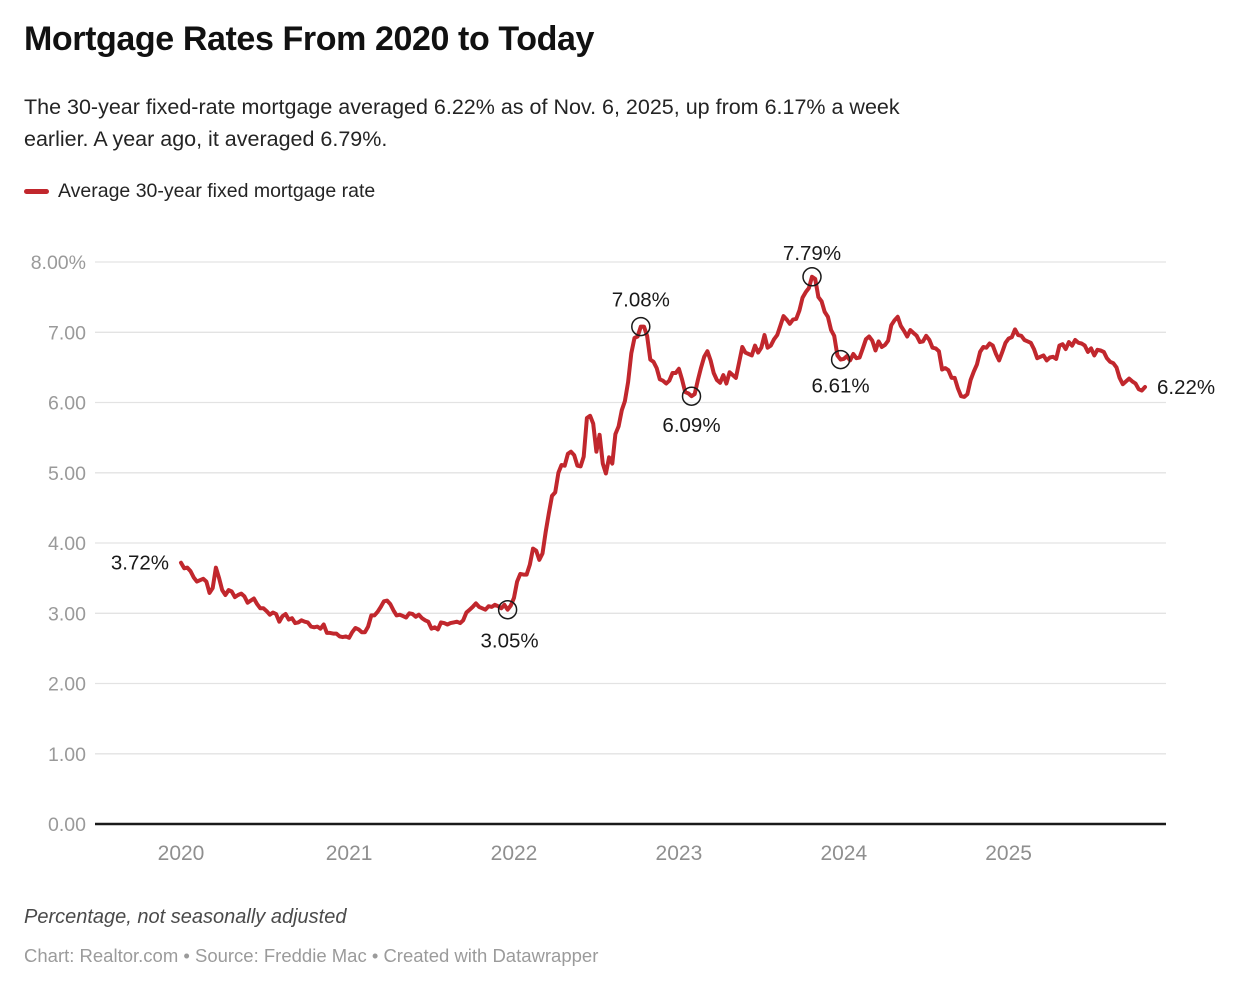 This screenshot has height=990, width=1240. Describe the element at coordinates (67, 685) in the screenshot. I see `y-axis-label: 2.00` at that location.